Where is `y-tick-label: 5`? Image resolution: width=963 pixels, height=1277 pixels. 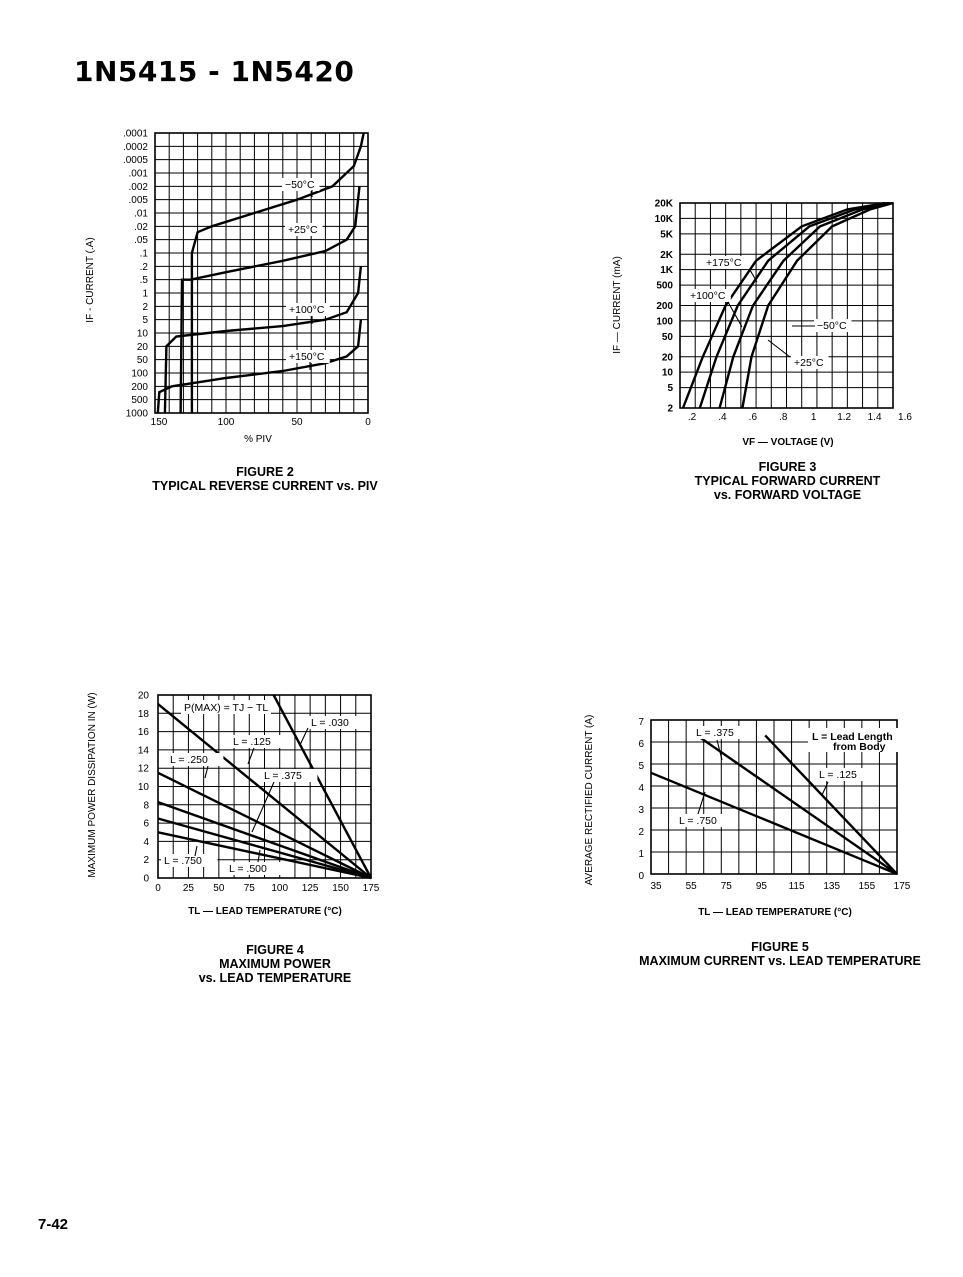 y-tick-label: 5 is located at coordinates (641, 766).